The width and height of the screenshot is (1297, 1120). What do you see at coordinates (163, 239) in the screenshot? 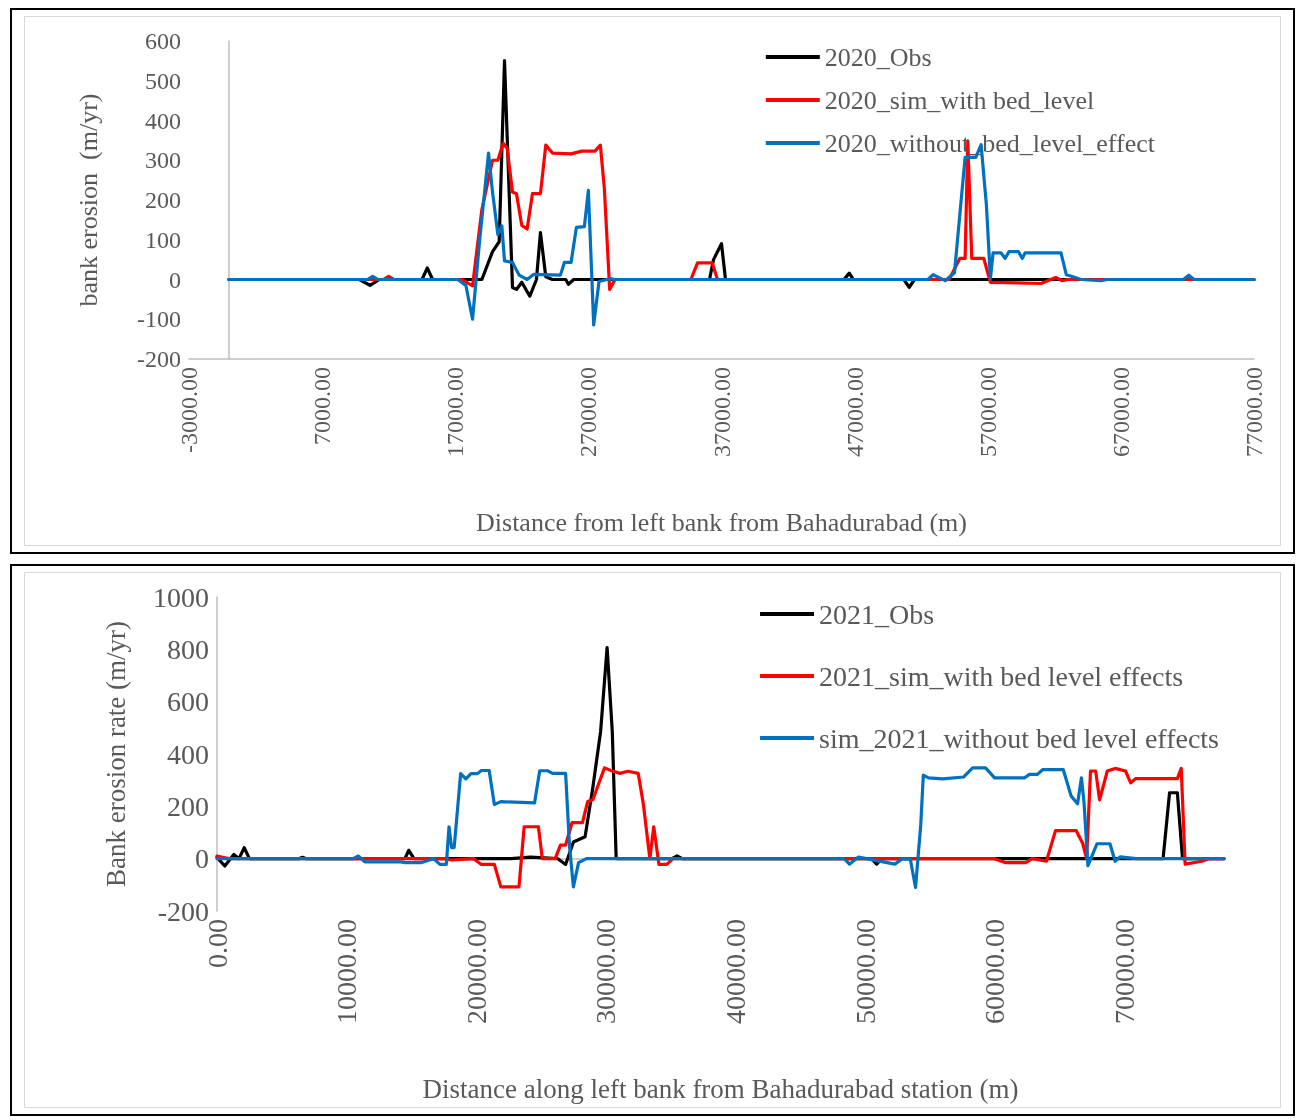
I see `y-tick-label: 100` at bounding box center [163, 239].